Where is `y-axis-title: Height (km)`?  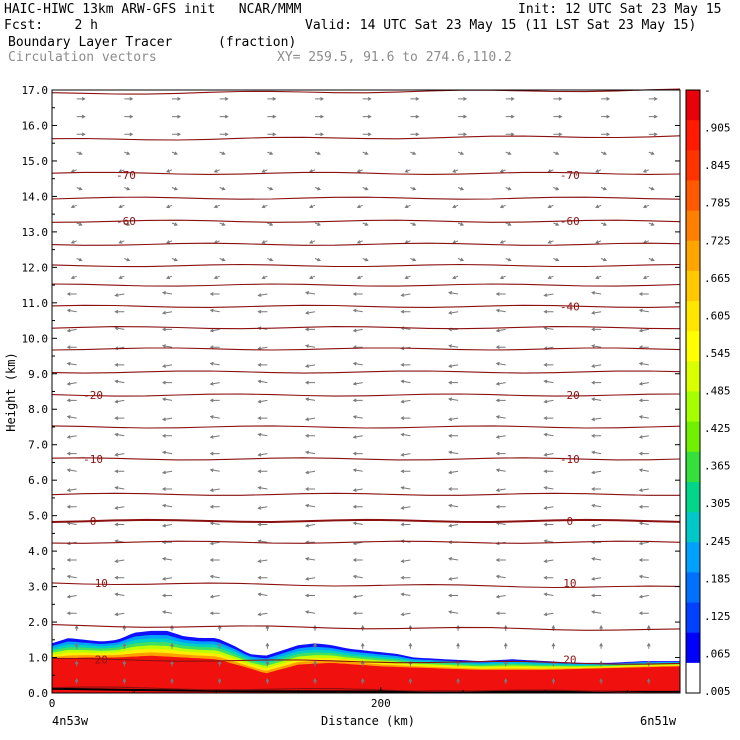 y-axis-title: Height (km) is located at coordinates (11, 391).